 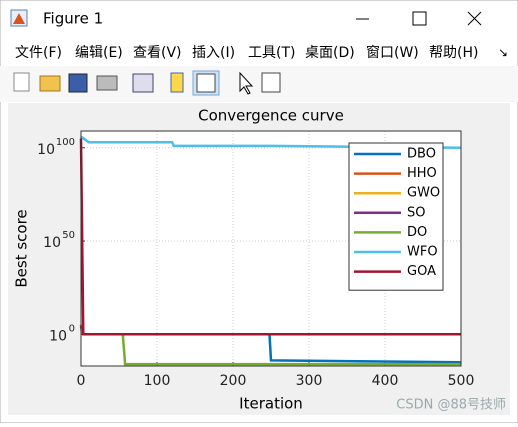 What do you see at coordinates (423, 193) in the screenshot?
I see `legend-label: GWO` at bounding box center [423, 193].